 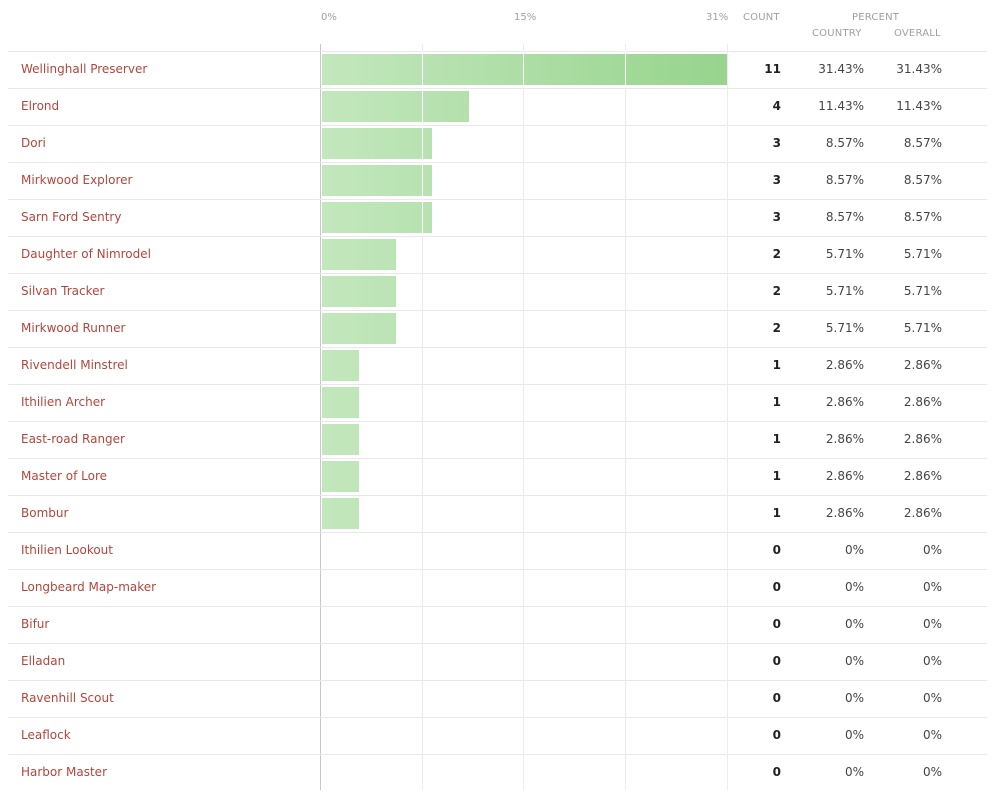 What do you see at coordinates (46, 735) in the screenshot?
I see `row-name-link: Leaflock` at bounding box center [46, 735].